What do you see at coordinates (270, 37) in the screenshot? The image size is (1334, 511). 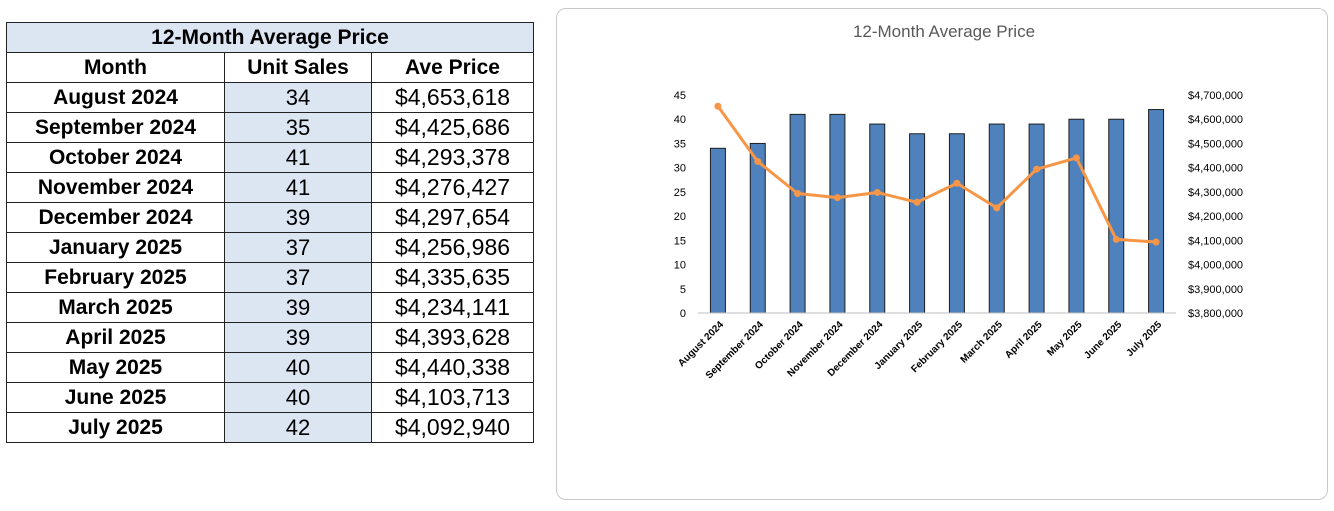 I see `table-title: 12-Month Average Price` at bounding box center [270, 37].